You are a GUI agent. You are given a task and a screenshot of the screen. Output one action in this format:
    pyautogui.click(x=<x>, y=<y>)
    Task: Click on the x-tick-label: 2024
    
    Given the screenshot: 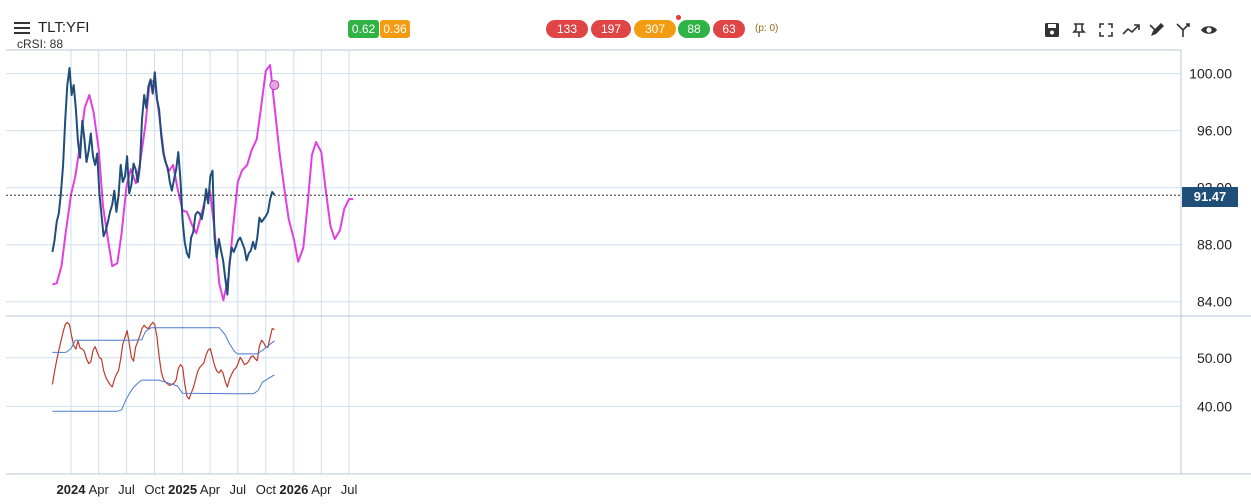 What is the action you would take?
    pyautogui.click(x=72, y=489)
    